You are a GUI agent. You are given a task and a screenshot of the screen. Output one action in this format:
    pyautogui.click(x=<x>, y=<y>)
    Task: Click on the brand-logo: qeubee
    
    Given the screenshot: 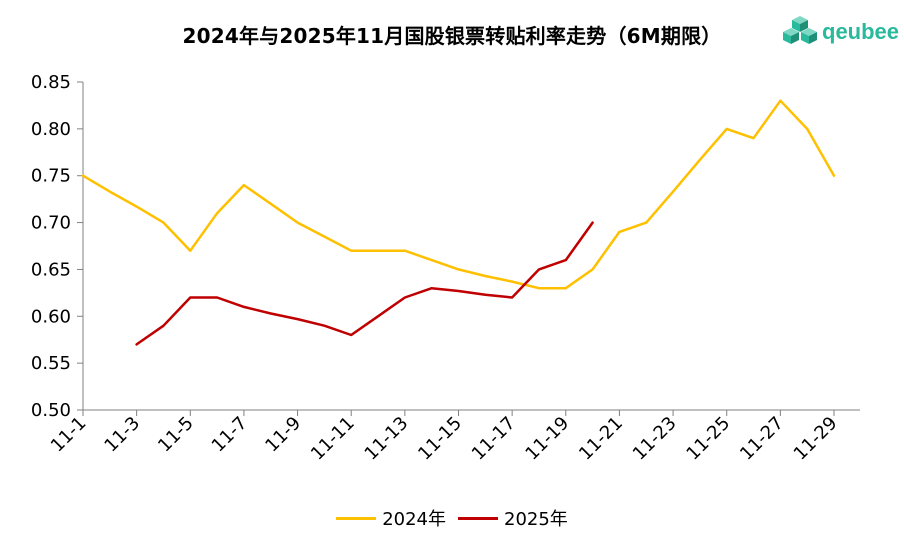 What is the action you would take?
    pyautogui.click(x=840, y=32)
    